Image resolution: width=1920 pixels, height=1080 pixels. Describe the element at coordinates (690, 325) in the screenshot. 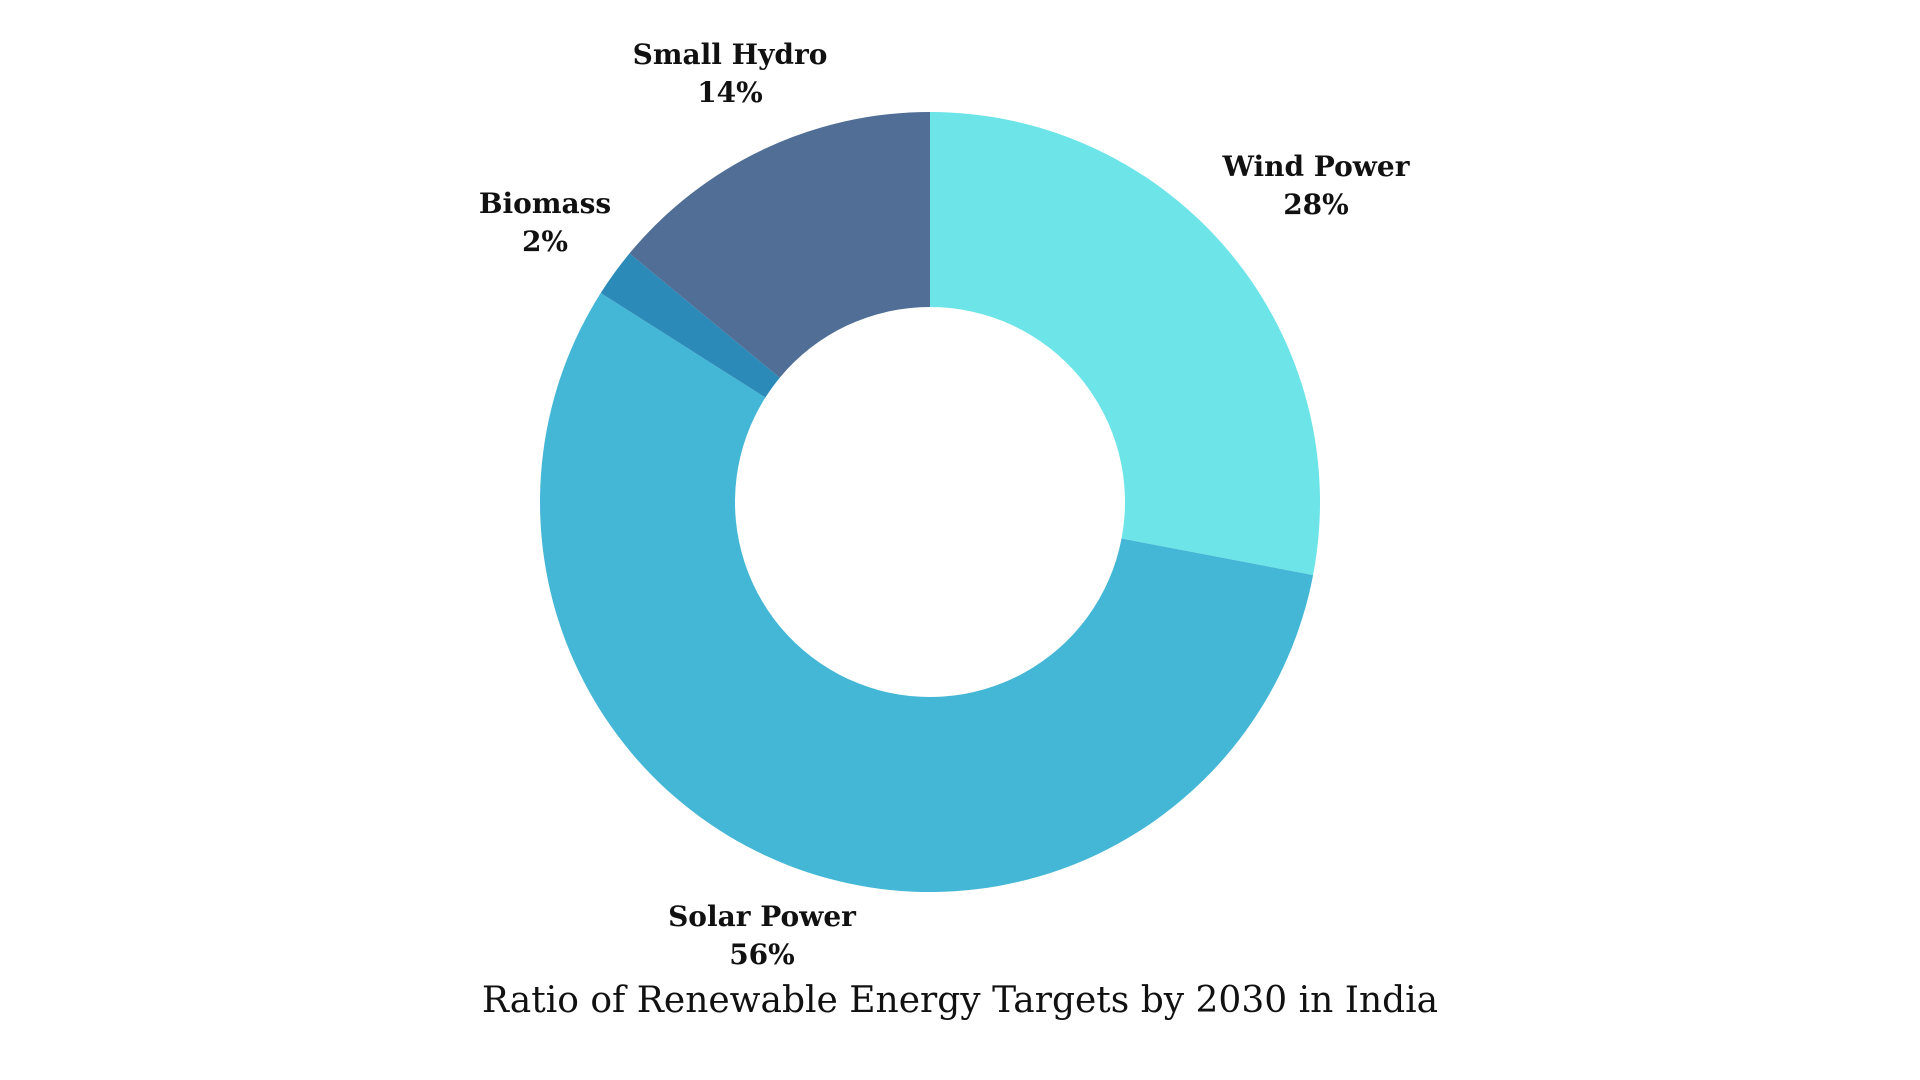

I see `slice-biomass` at that location.